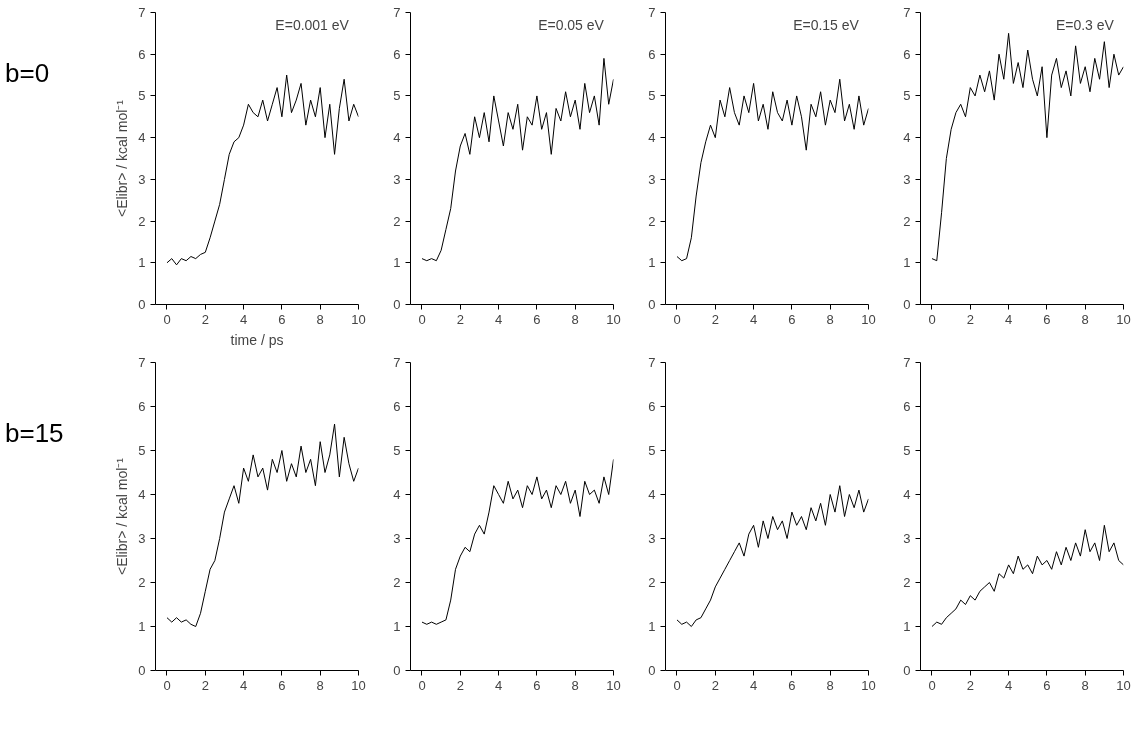 This screenshot has width=1146, height=731. Describe the element at coordinates (257, 339) in the screenshot. I see `x-axis-title: time / ps` at that location.